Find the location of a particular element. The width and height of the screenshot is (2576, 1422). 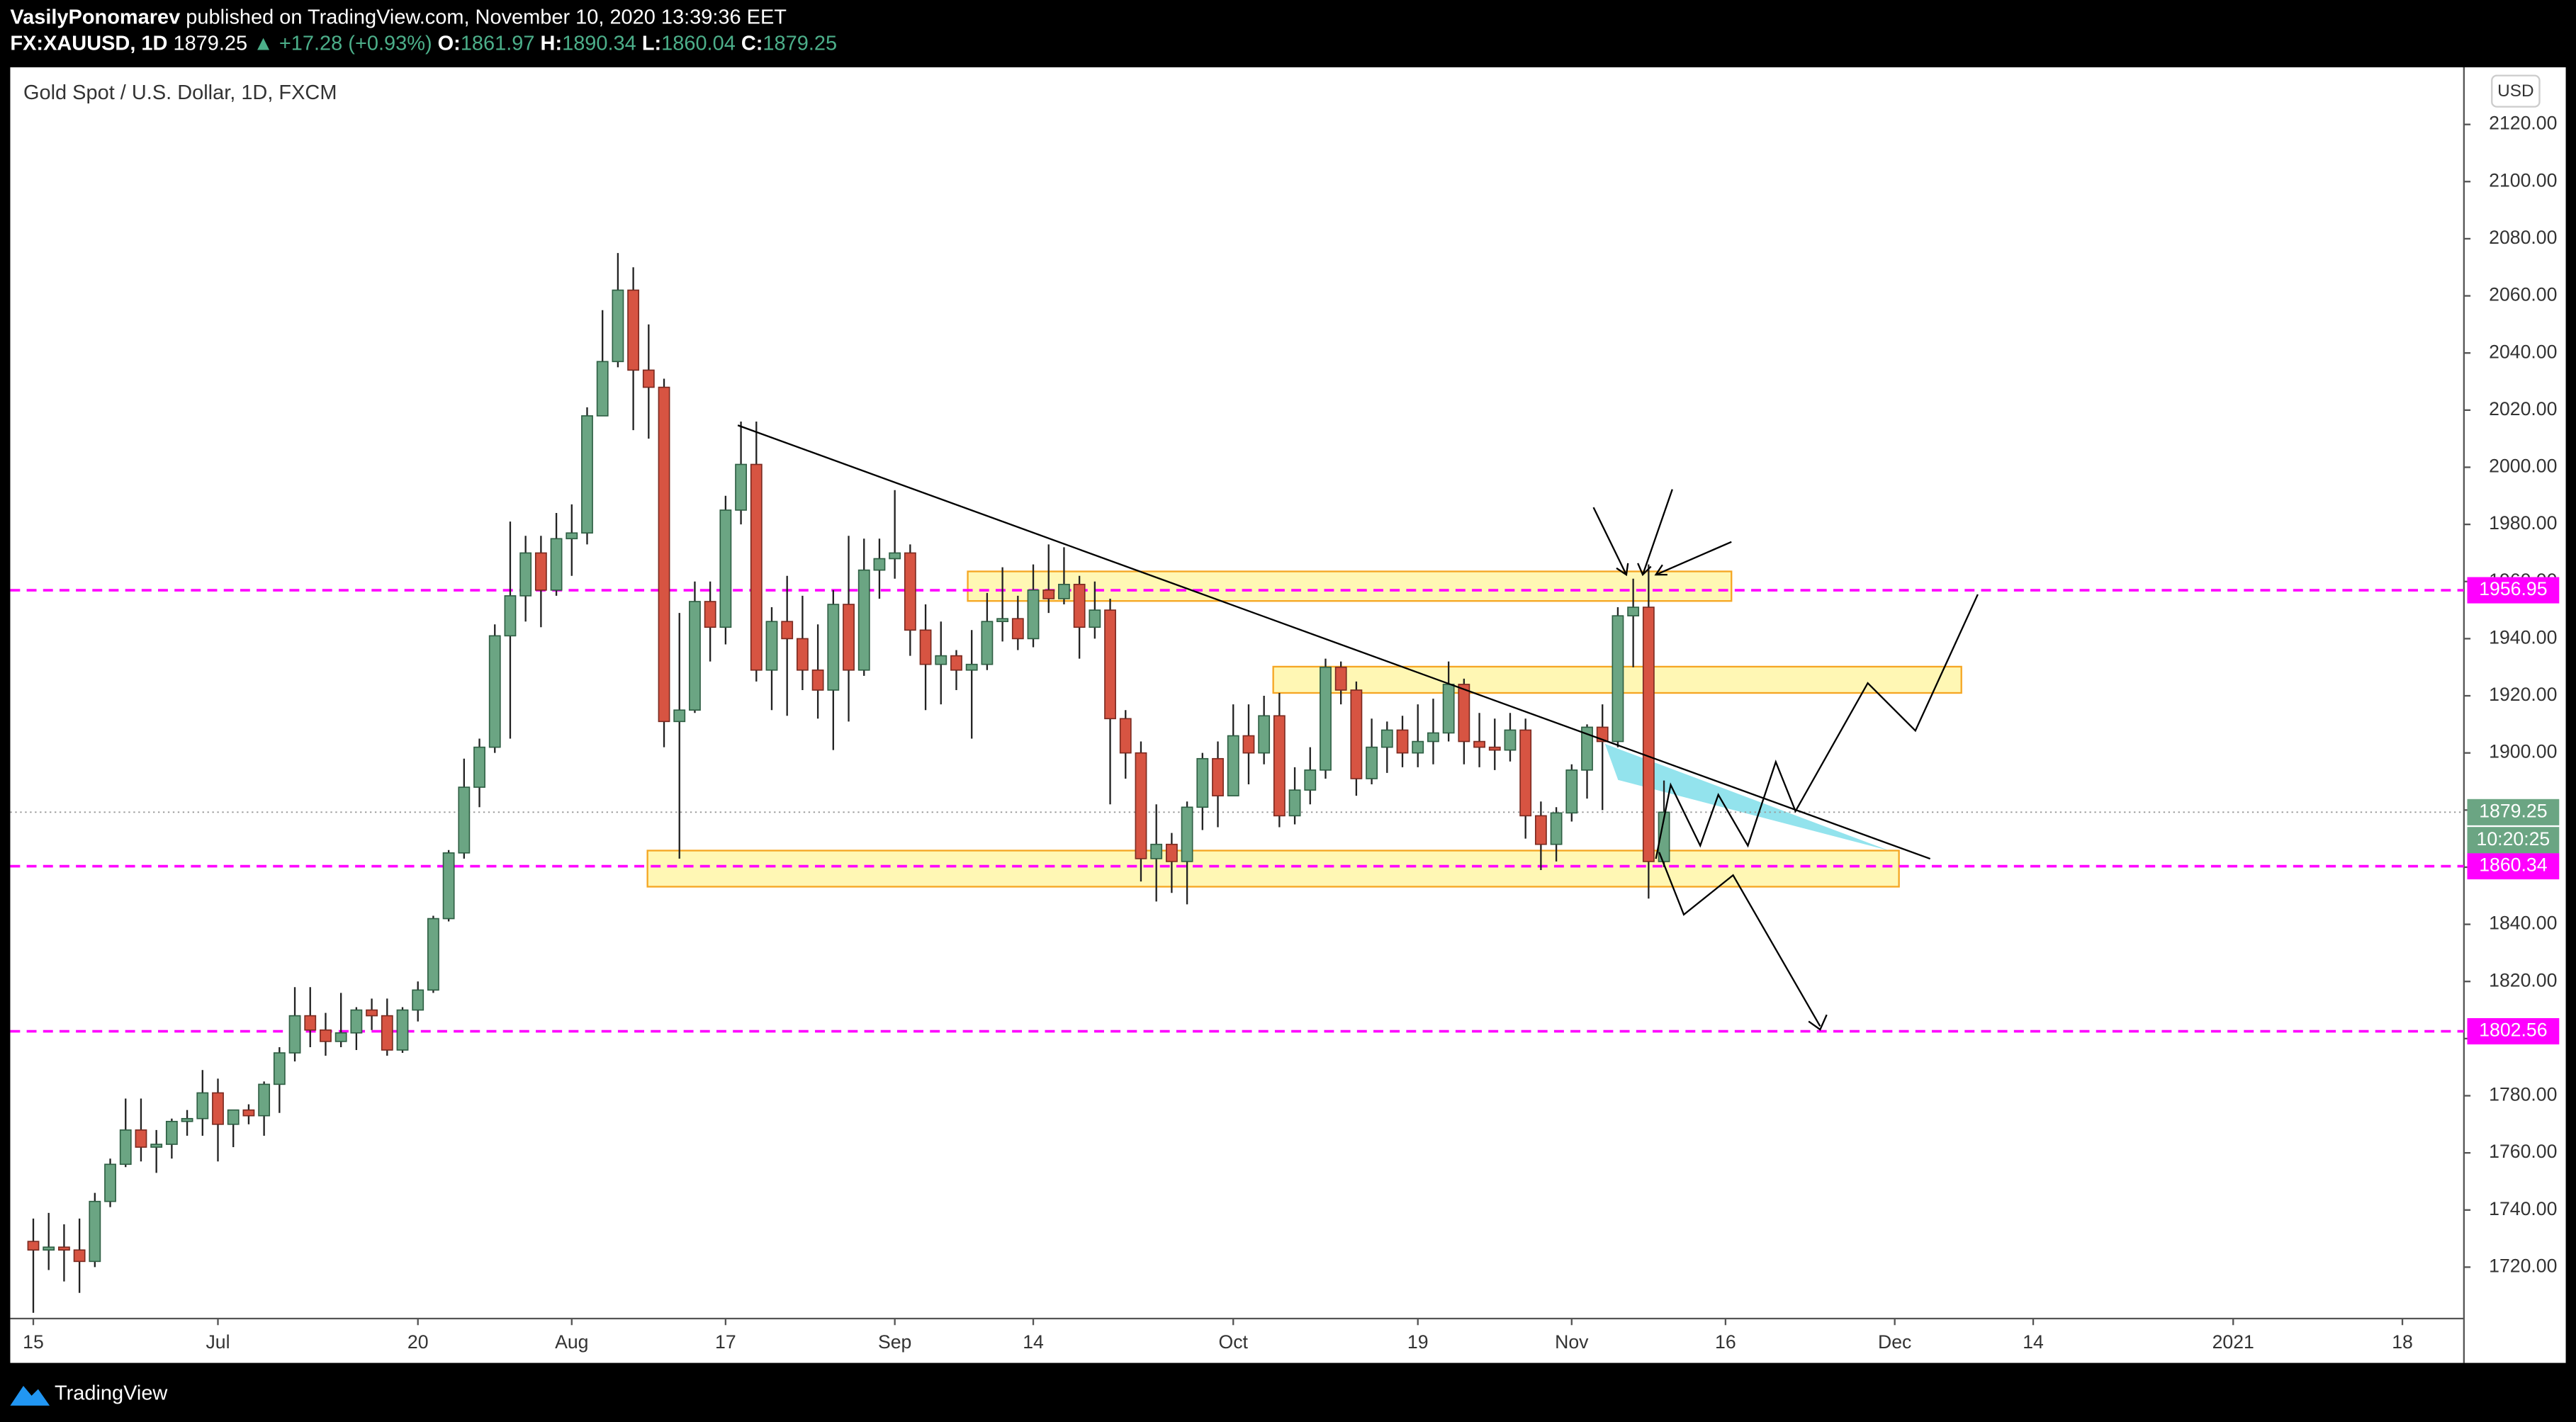

shaded-wedge is located at coordinates (1746, 797).